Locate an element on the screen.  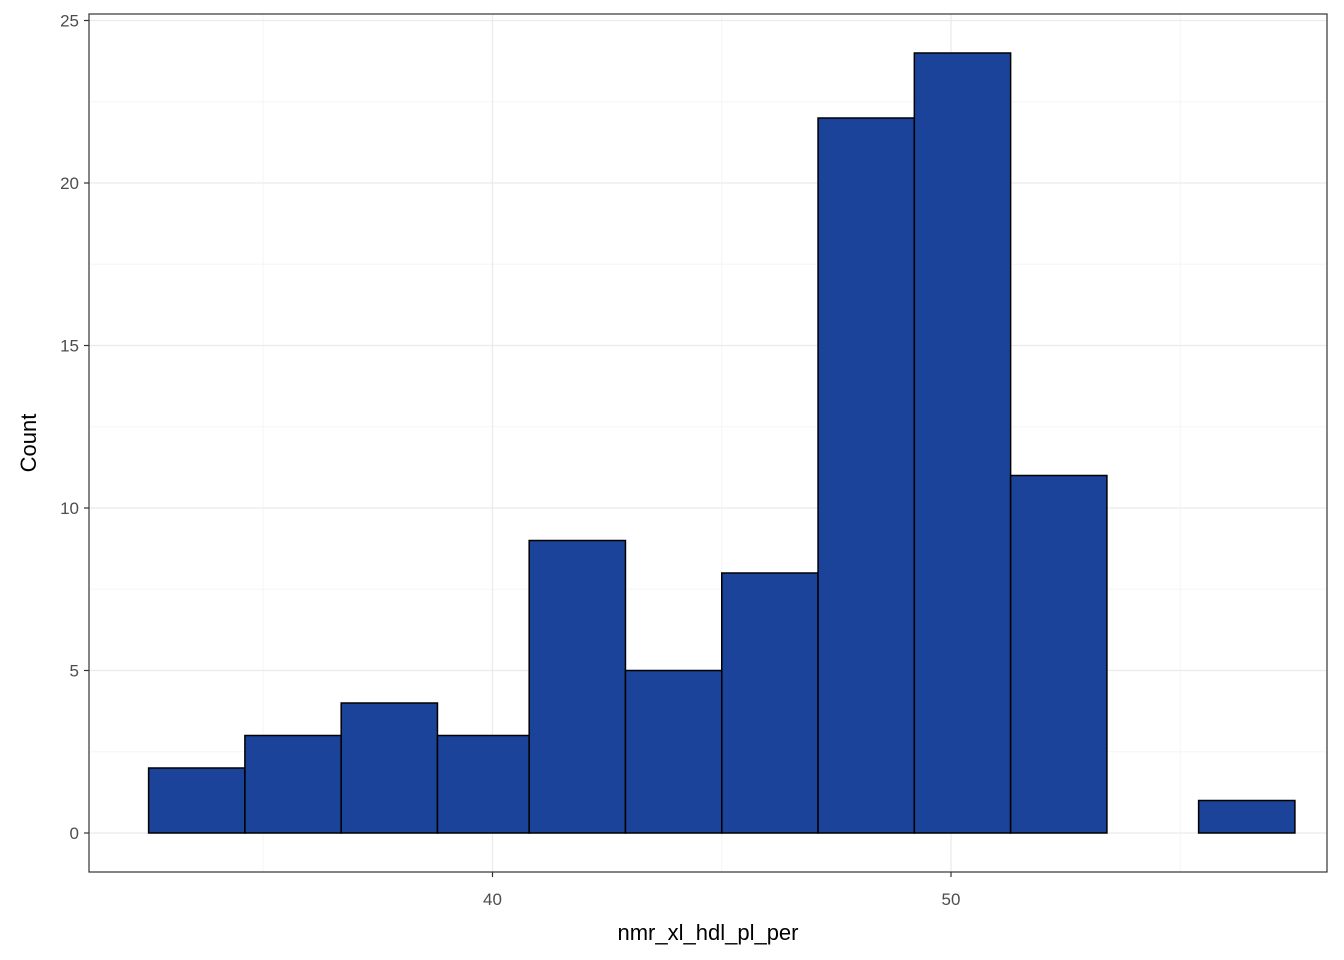
x-tick-label: 50 is located at coordinates (951, 899).